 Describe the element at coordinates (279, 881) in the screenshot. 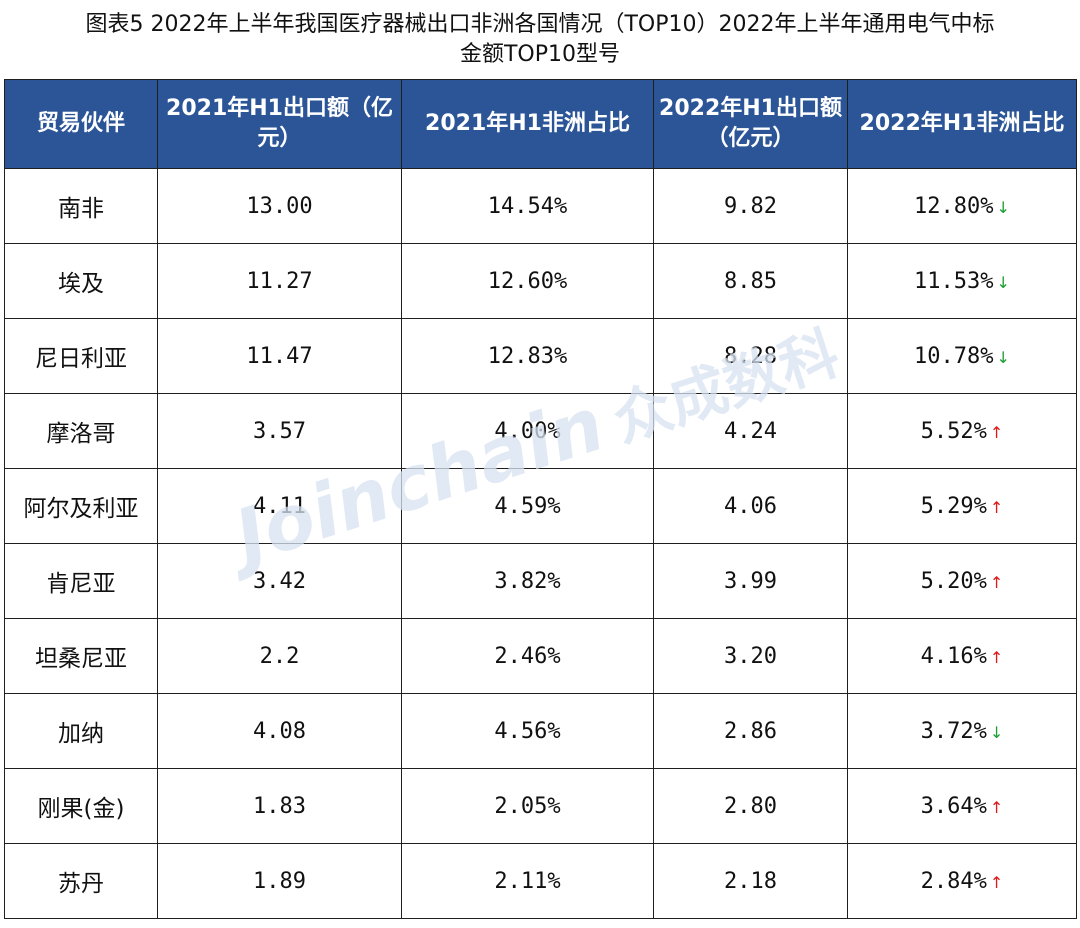

I see `export-2021-cell: 1.89` at that location.